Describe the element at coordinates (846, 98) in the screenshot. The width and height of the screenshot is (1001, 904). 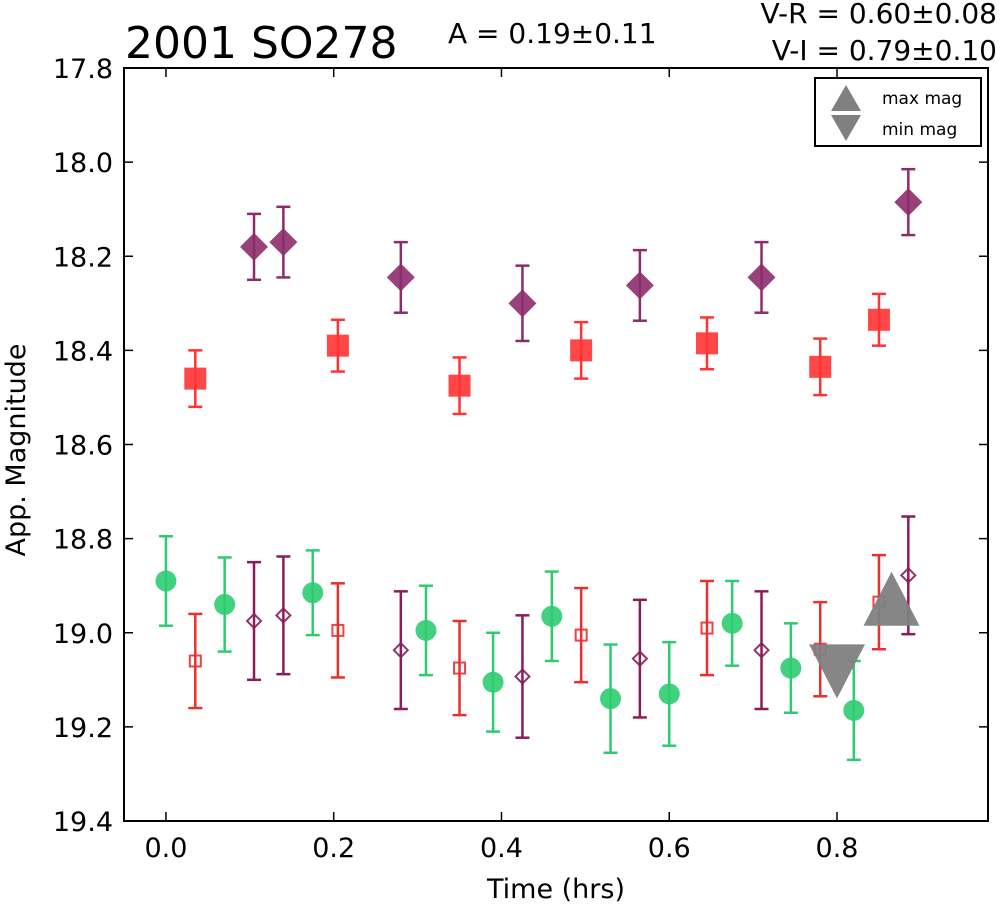
I see `legend-max-mag-marker` at that location.